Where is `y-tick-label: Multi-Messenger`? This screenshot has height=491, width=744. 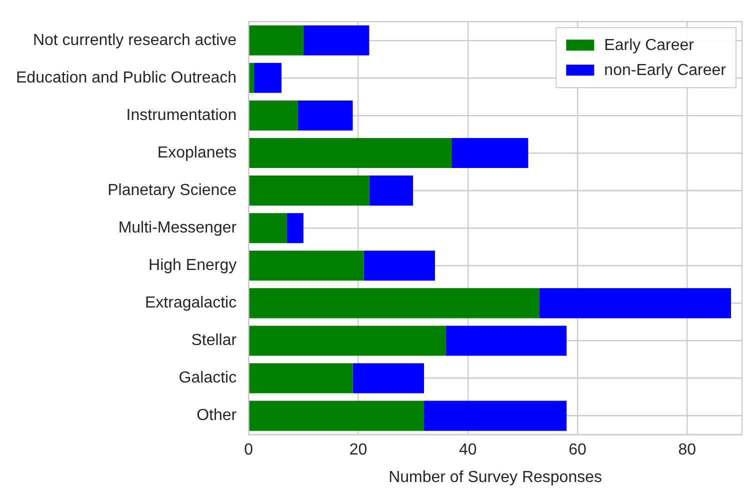 y-tick-label: Multi-Messenger is located at coordinates (178, 228).